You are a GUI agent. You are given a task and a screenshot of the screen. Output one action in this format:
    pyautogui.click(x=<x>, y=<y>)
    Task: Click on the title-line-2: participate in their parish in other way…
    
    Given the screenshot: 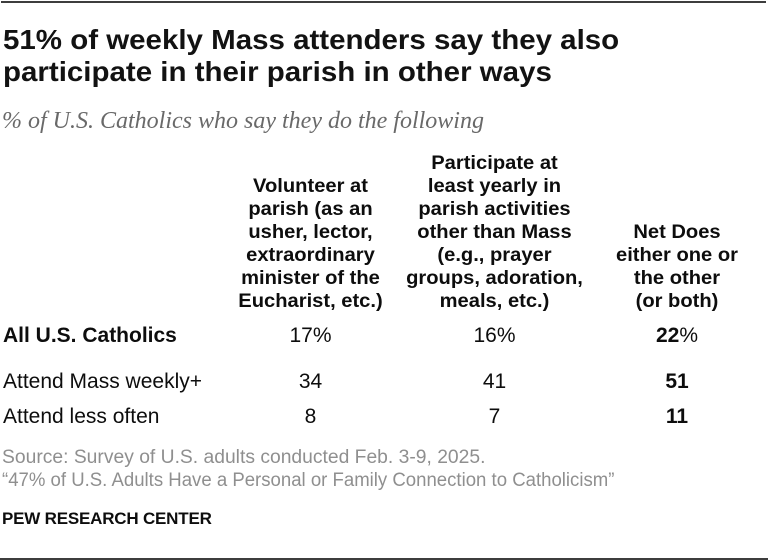 What is the action you would take?
    pyautogui.click(x=277, y=71)
    